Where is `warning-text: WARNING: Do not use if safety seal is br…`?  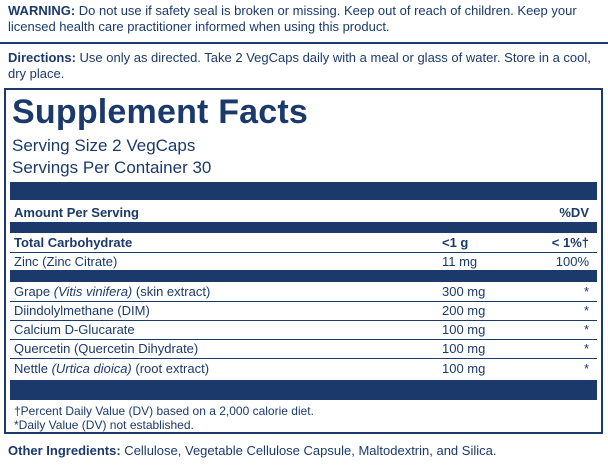
warning-text: WARNING: Do not use if safety seal is br… is located at coordinates (305, 19).